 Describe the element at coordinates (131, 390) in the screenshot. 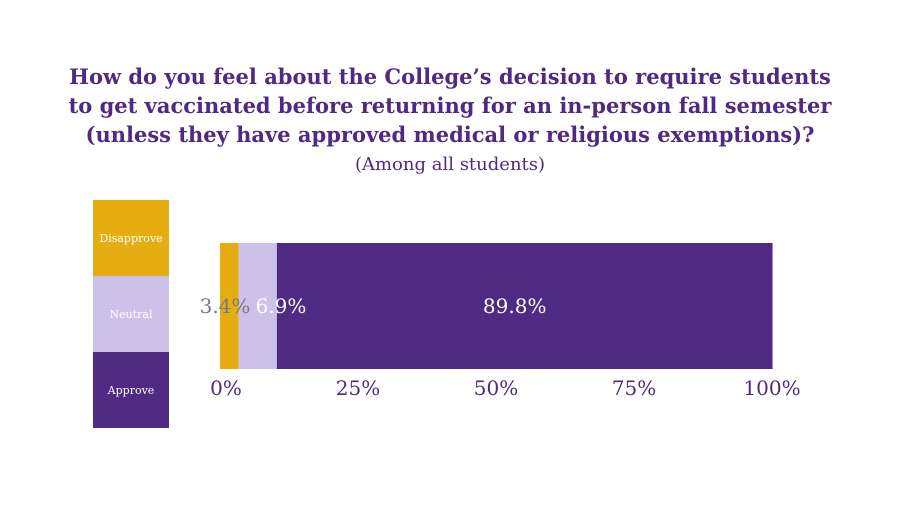

I see `legend-item-approve: Approve` at that location.